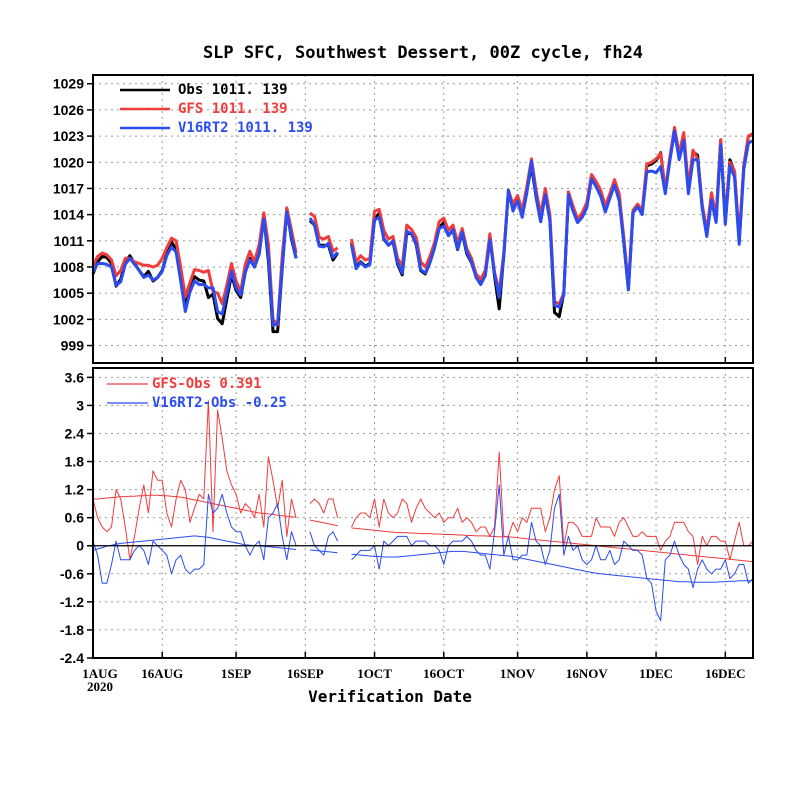  What do you see at coordinates (233, 90) in the screenshot?
I see `obs-legend-label: Obs 1011. 139` at bounding box center [233, 90].